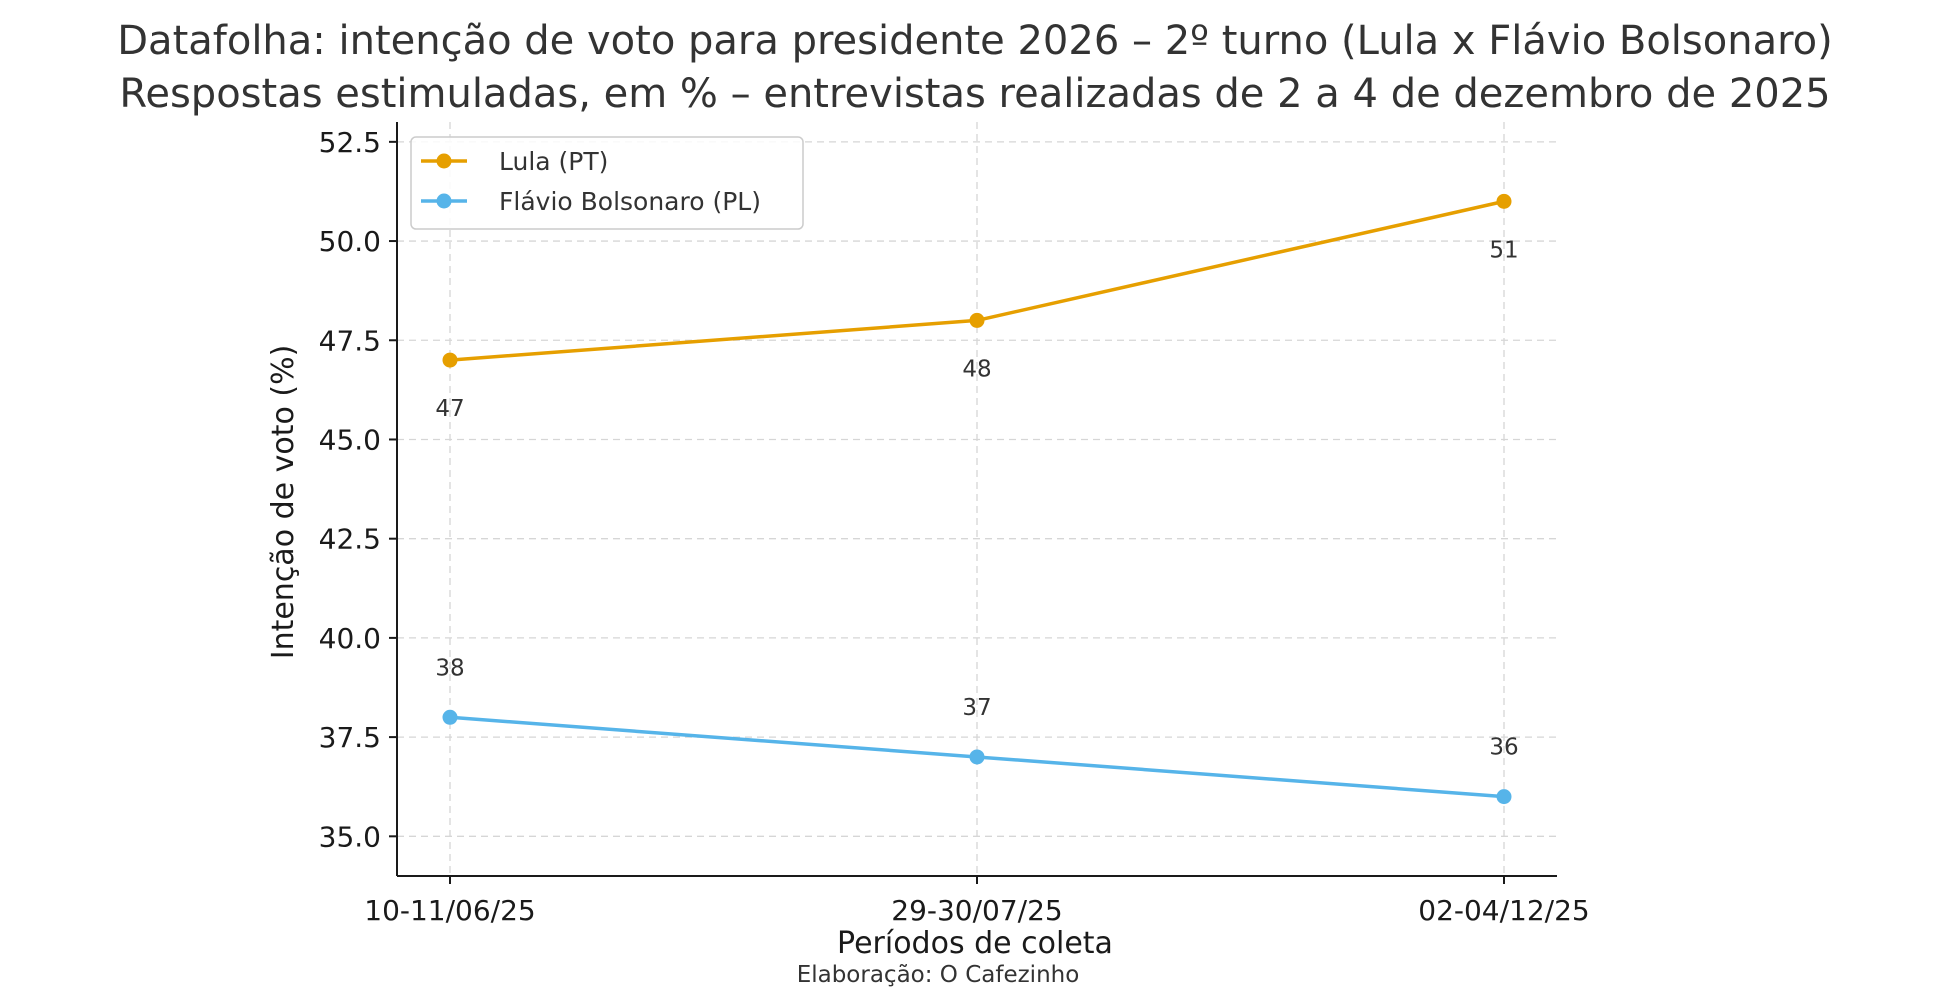 The image size is (1947, 1005). I want to click on data-label-flavio: 36, so click(1503, 748).